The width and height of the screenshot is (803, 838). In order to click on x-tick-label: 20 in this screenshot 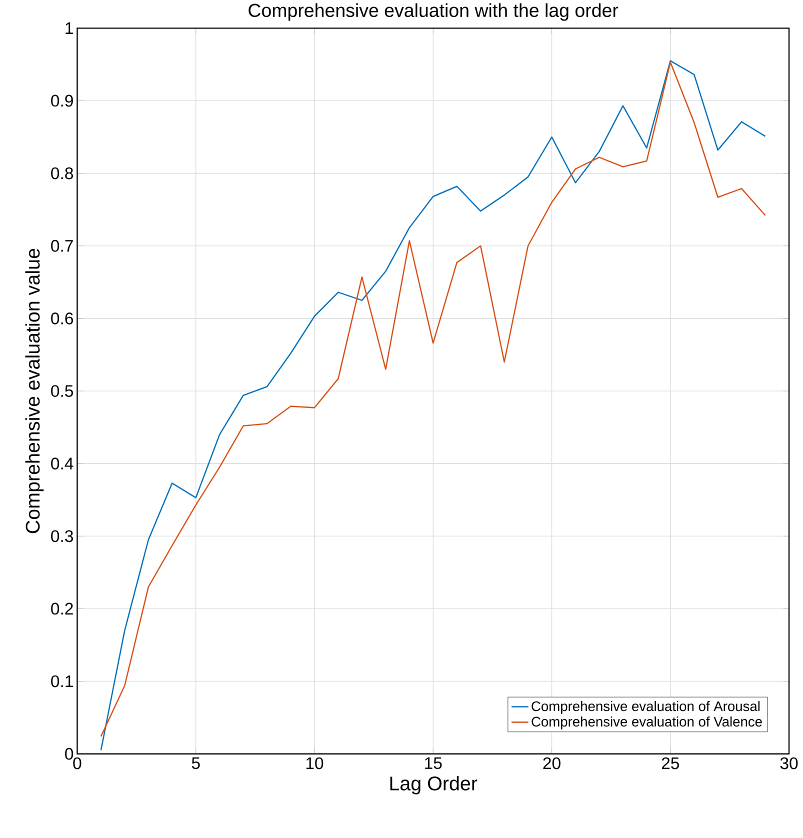, I will do `click(551, 763)`.